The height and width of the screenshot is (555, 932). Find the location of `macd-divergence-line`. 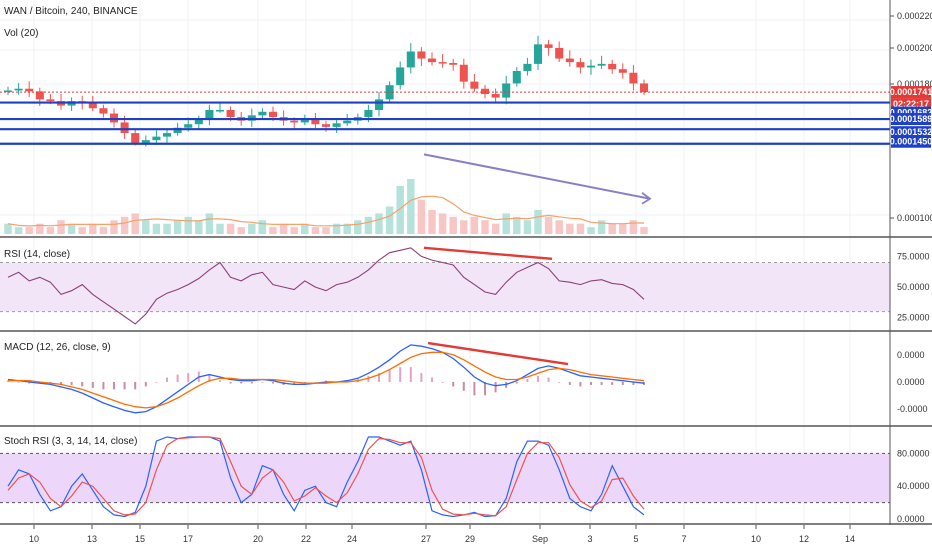

macd-divergence-line is located at coordinates (498, 353).